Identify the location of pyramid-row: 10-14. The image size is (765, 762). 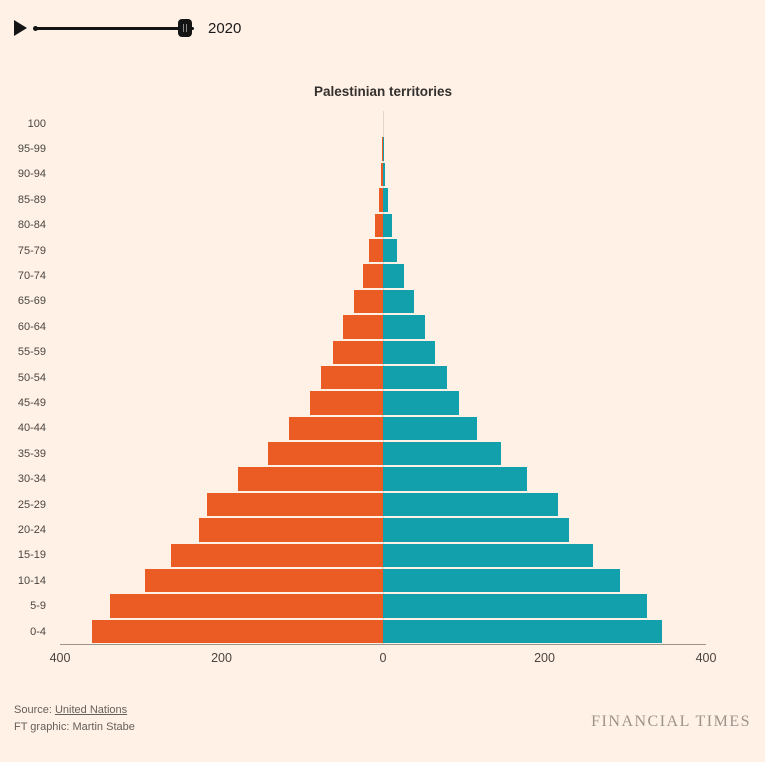
(353, 580).